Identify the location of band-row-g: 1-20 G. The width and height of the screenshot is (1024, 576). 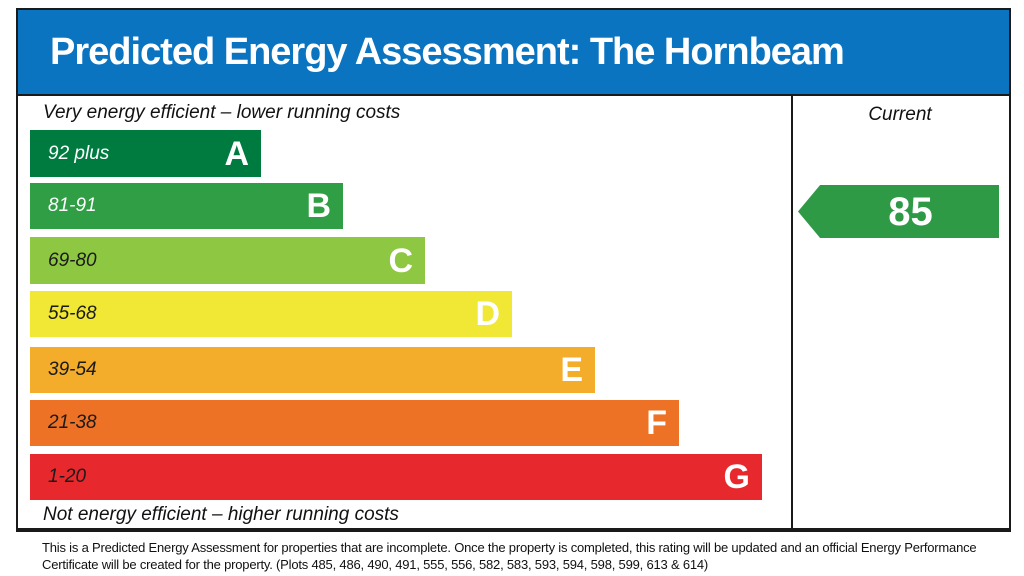
(396, 477).